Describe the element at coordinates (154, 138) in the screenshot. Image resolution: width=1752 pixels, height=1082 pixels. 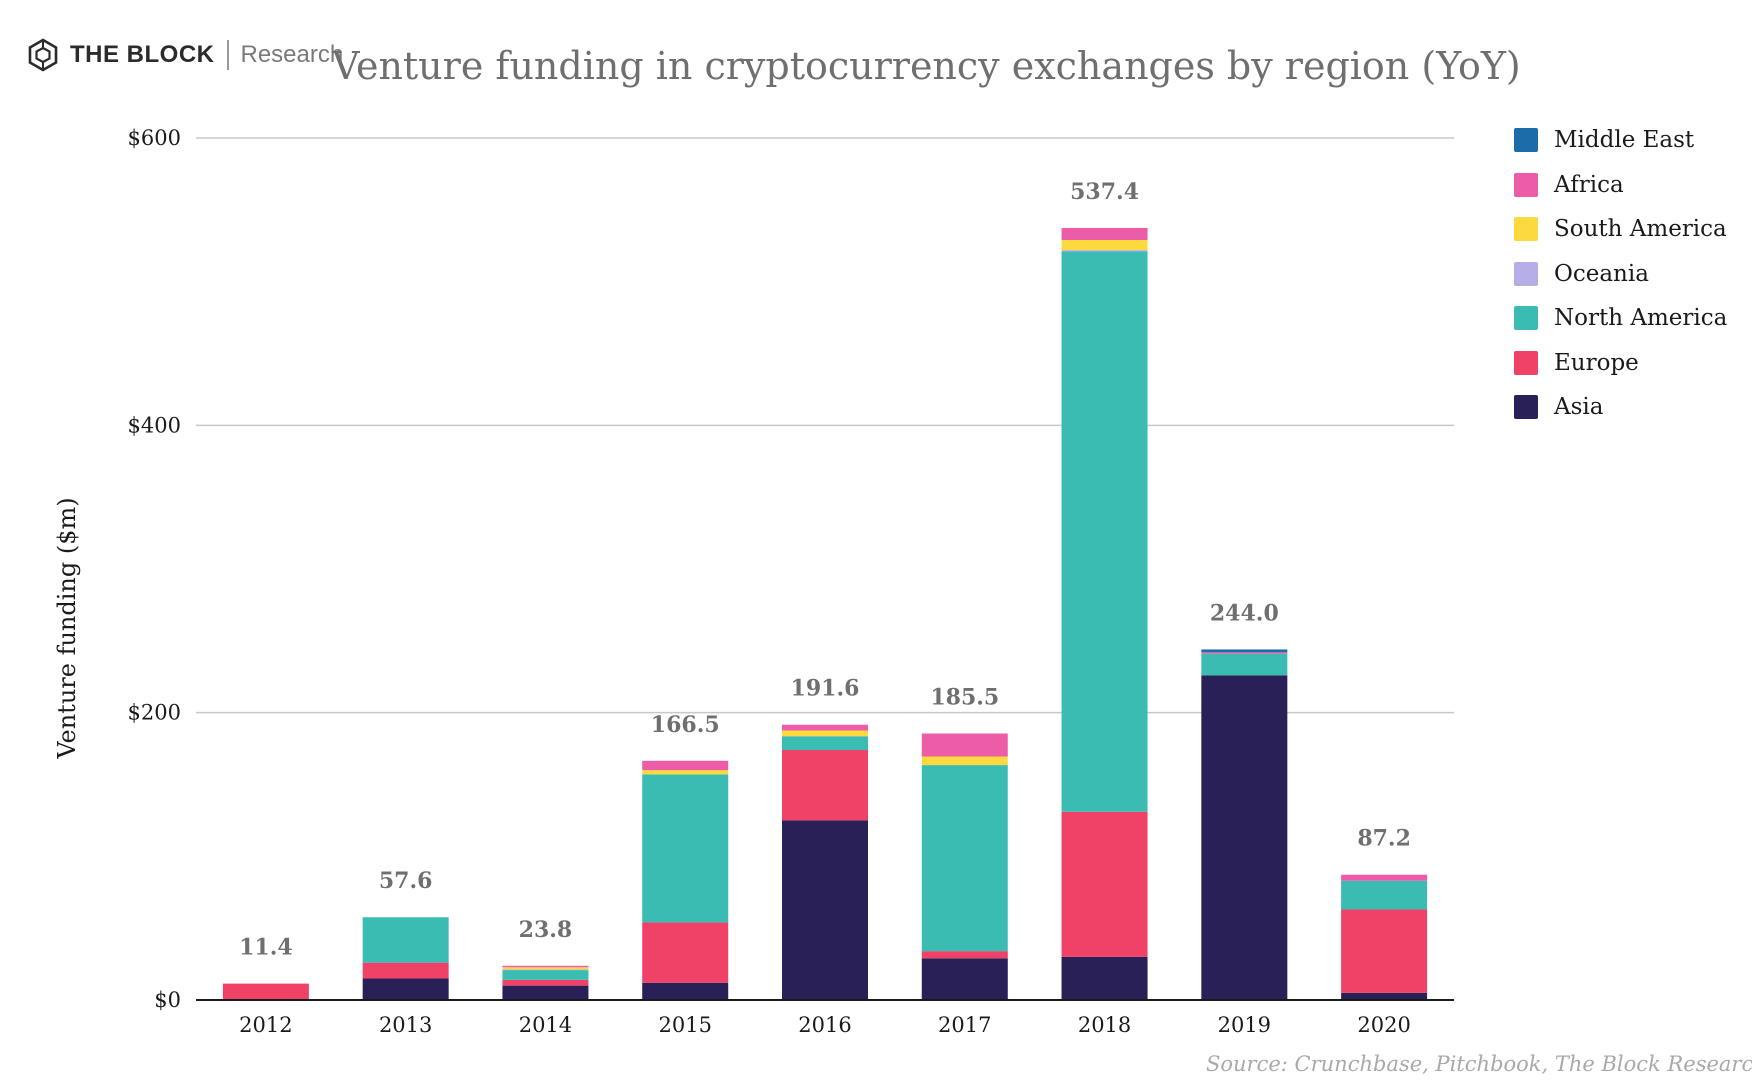
I see `y-tick-label: $600` at that location.